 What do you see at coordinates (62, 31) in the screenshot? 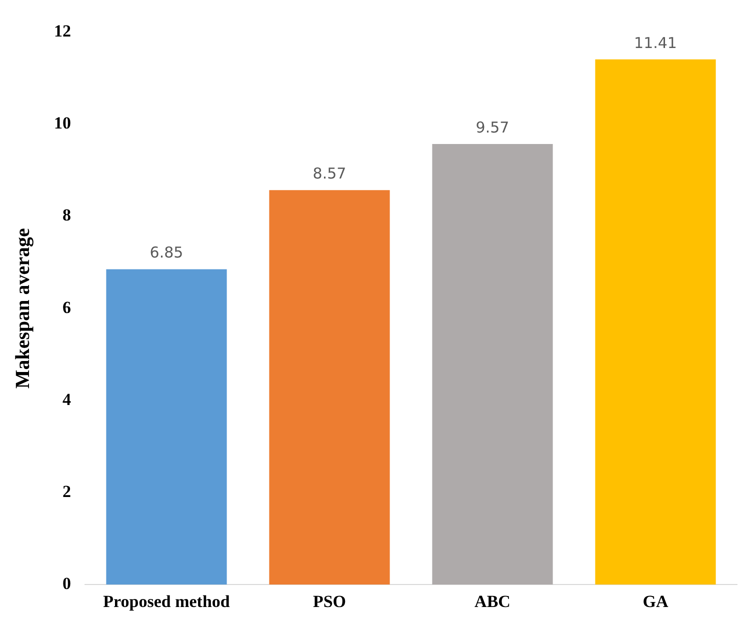
I see `y-tick-label: 12` at bounding box center [62, 31].